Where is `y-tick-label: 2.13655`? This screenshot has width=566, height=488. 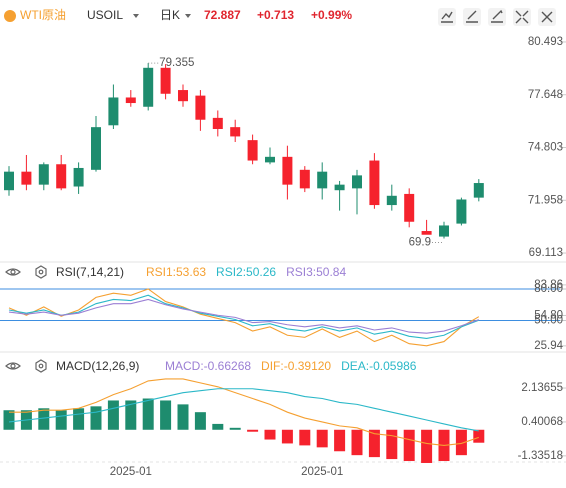 y-tick-label: 2.13655 is located at coordinates (542, 388).